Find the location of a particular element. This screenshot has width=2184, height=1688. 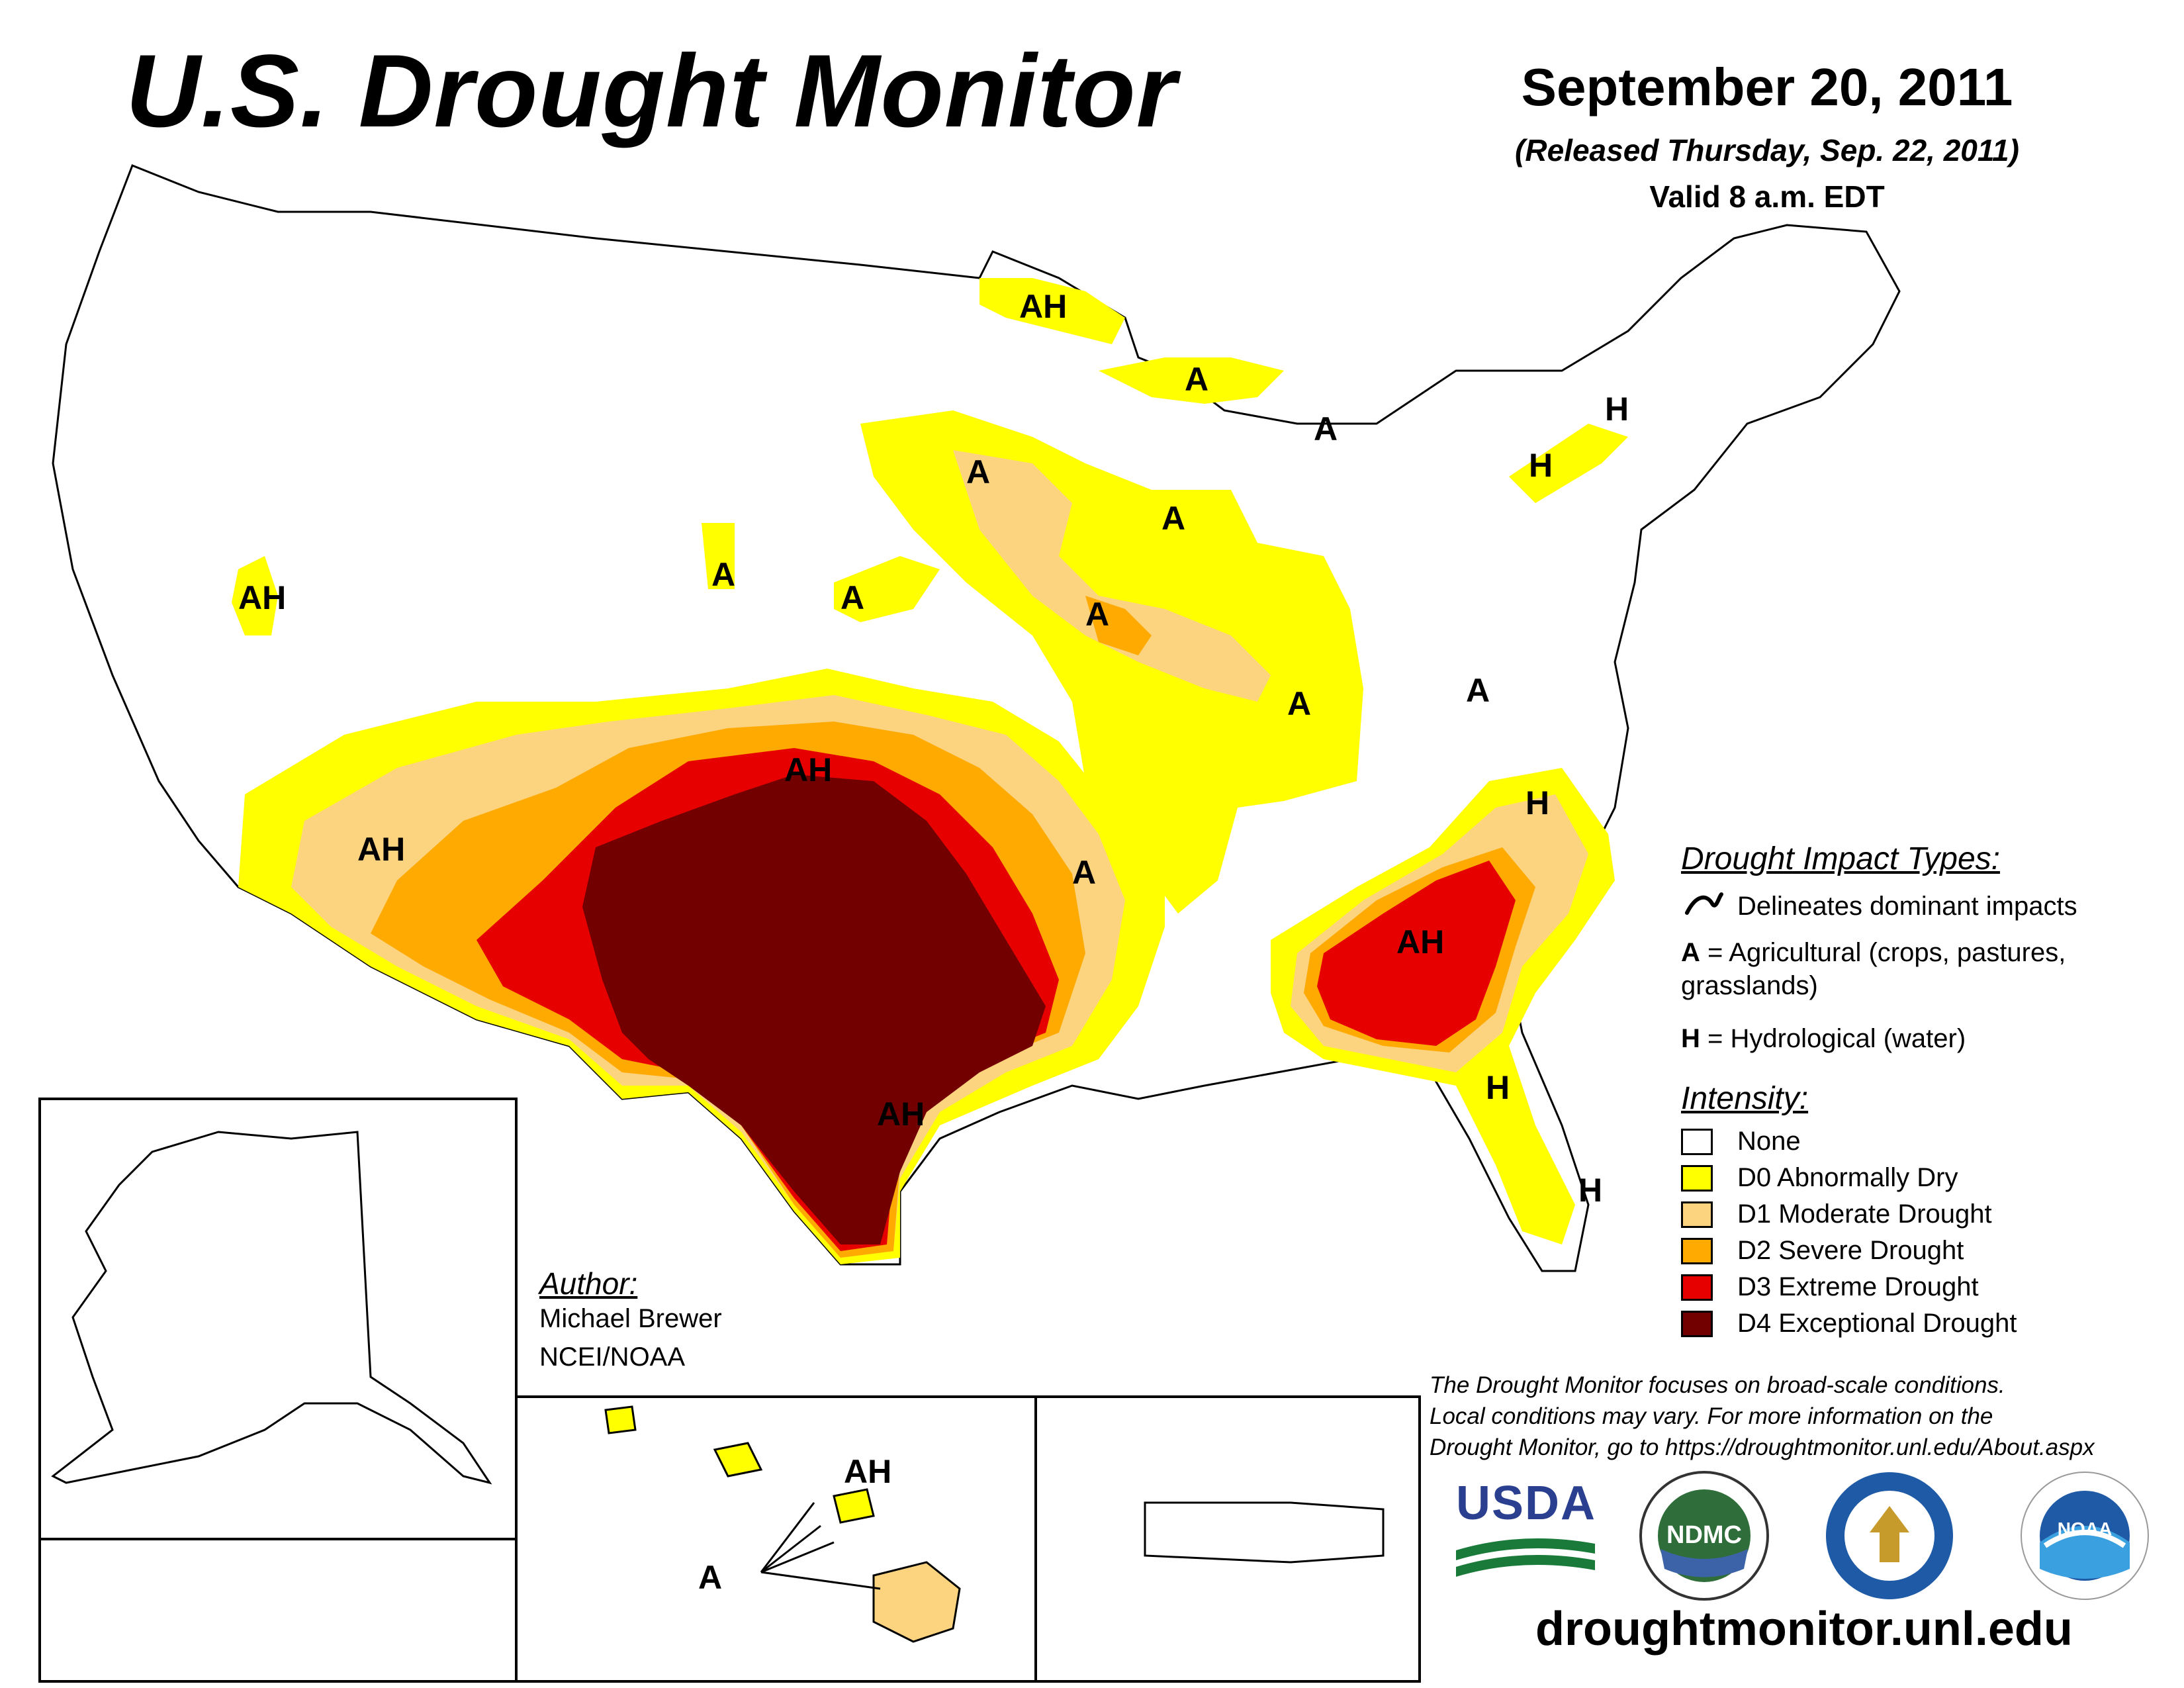

puerto-rico-outline is located at coordinates (1264, 1532).